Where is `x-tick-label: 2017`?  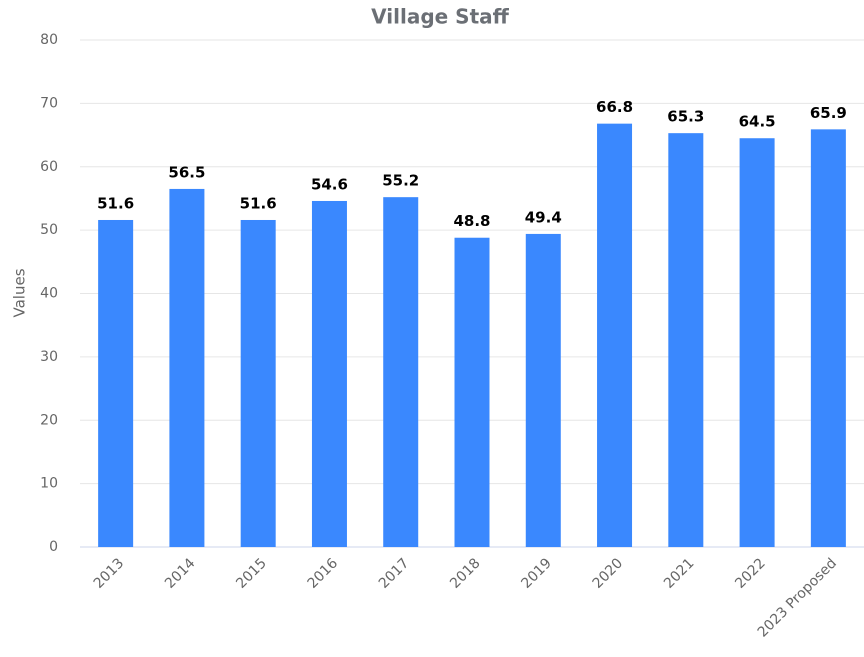 x-tick-label: 2017 is located at coordinates (394, 573).